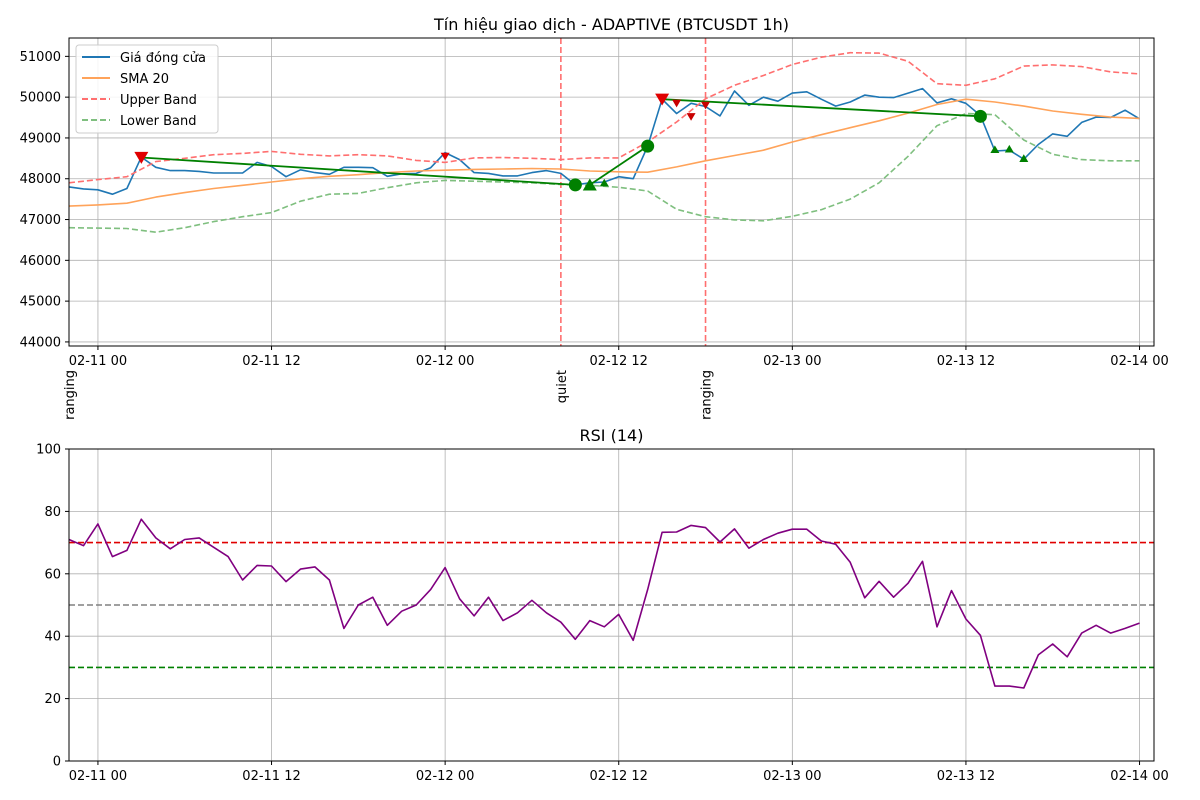  What do you see at coordinates (163, 58) in the screenshot?
I see `legend-label-close: Giá đóng cửa` at bounding box center [163, 58].